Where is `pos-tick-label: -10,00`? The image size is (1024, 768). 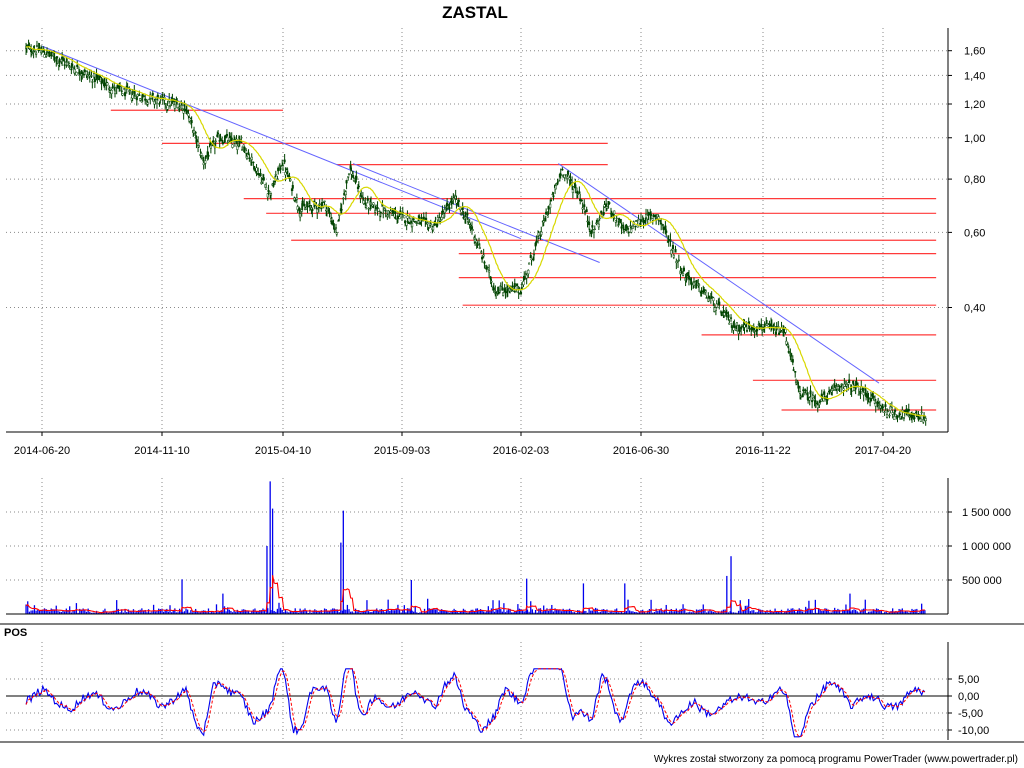
pos-tick-label: -10,00 is located at coordinates (973, 731).